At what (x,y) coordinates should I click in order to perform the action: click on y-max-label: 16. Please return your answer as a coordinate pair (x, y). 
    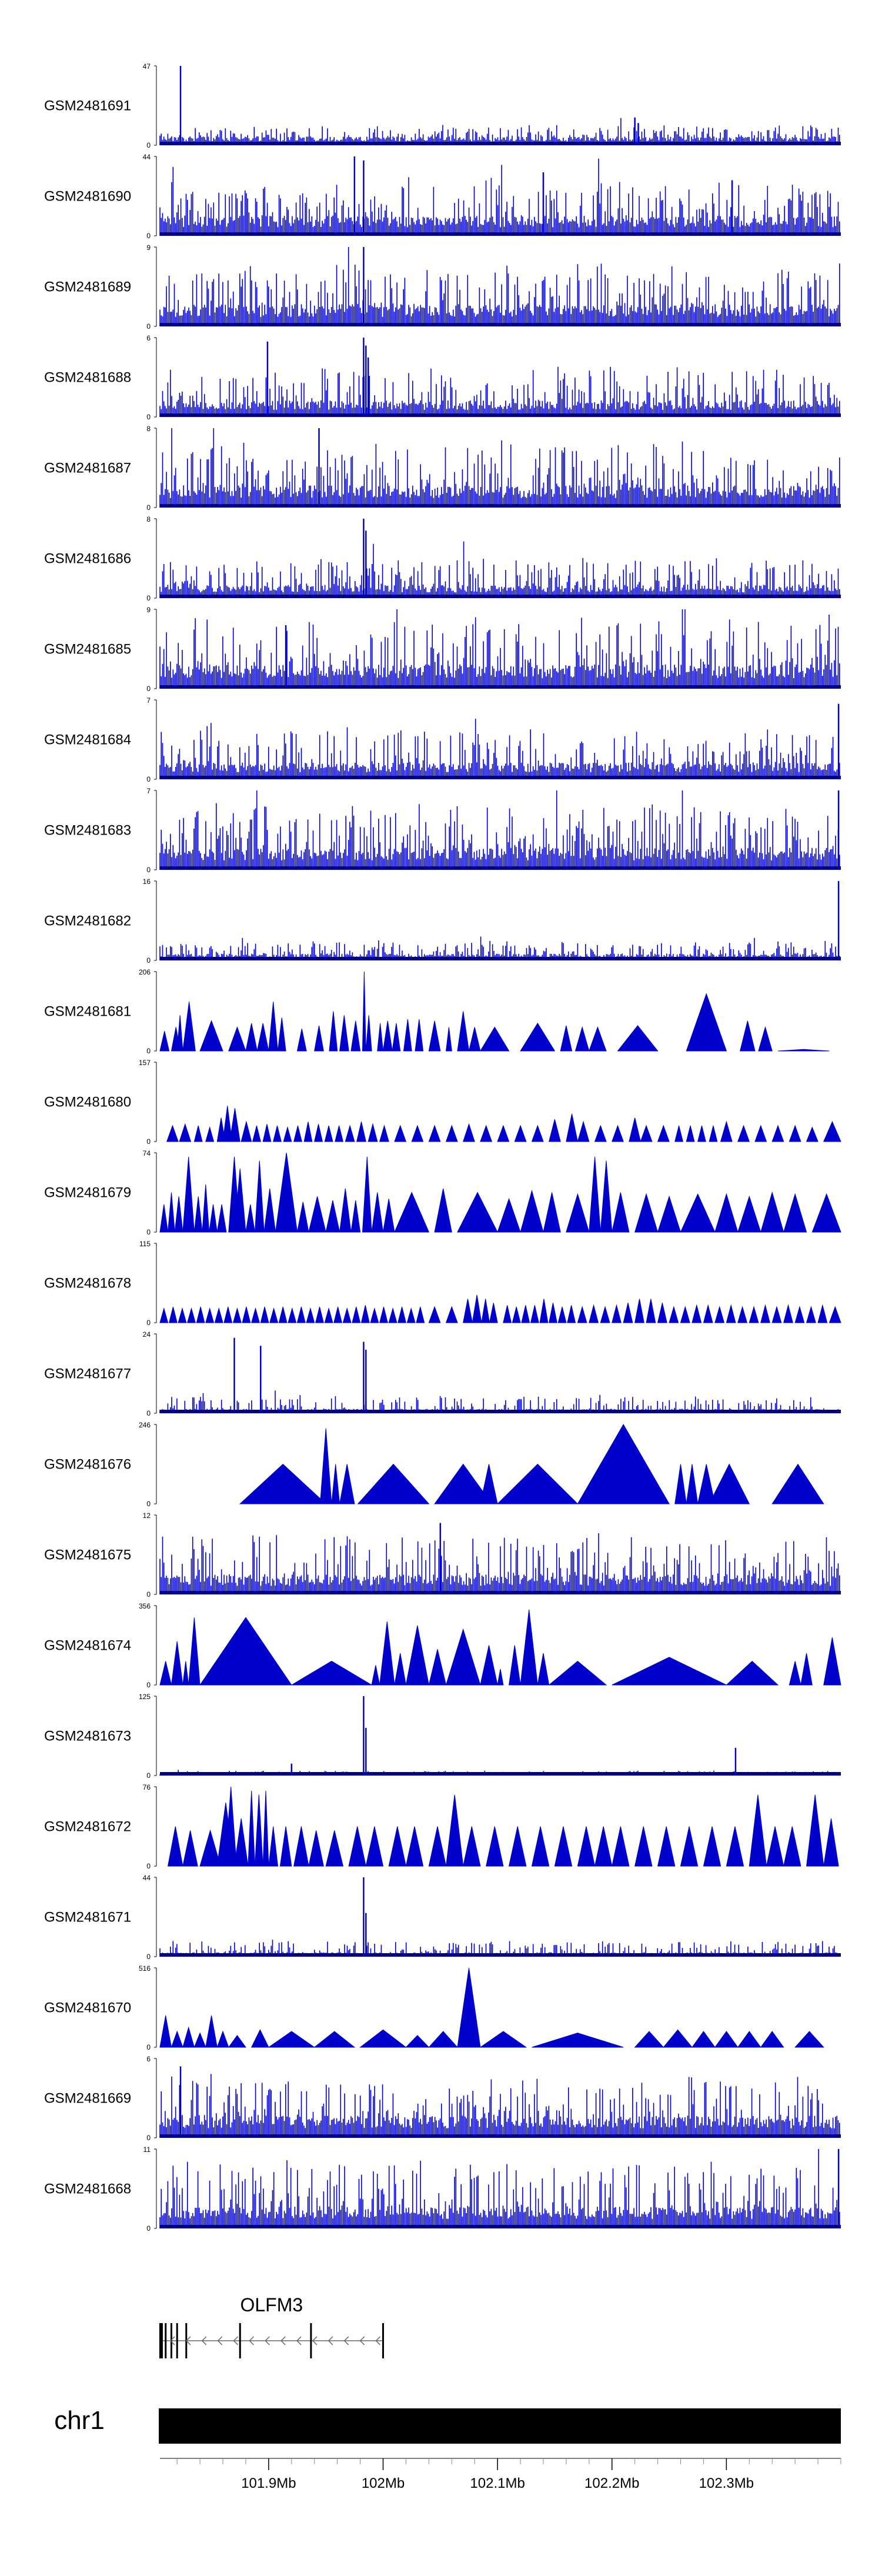
    Looking at the image, I should click on (147, 881).